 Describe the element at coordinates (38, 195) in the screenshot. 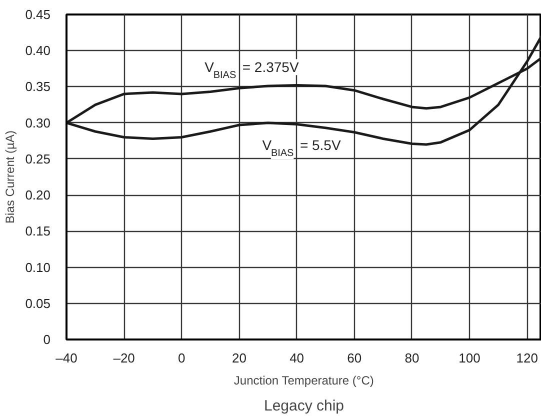

I see `y-tick-label: 0.20` at that location.